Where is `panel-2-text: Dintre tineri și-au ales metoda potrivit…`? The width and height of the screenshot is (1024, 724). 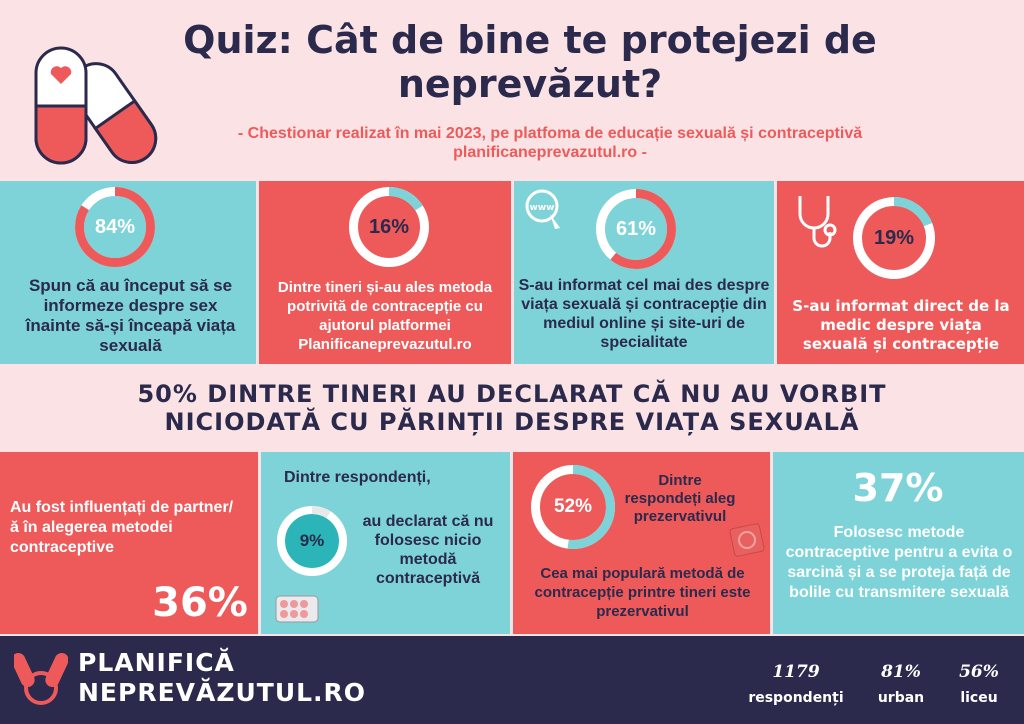 panel-2-text: Dintre tineri și-au ales metoda potrivit… is located at coordinates (385, 316).